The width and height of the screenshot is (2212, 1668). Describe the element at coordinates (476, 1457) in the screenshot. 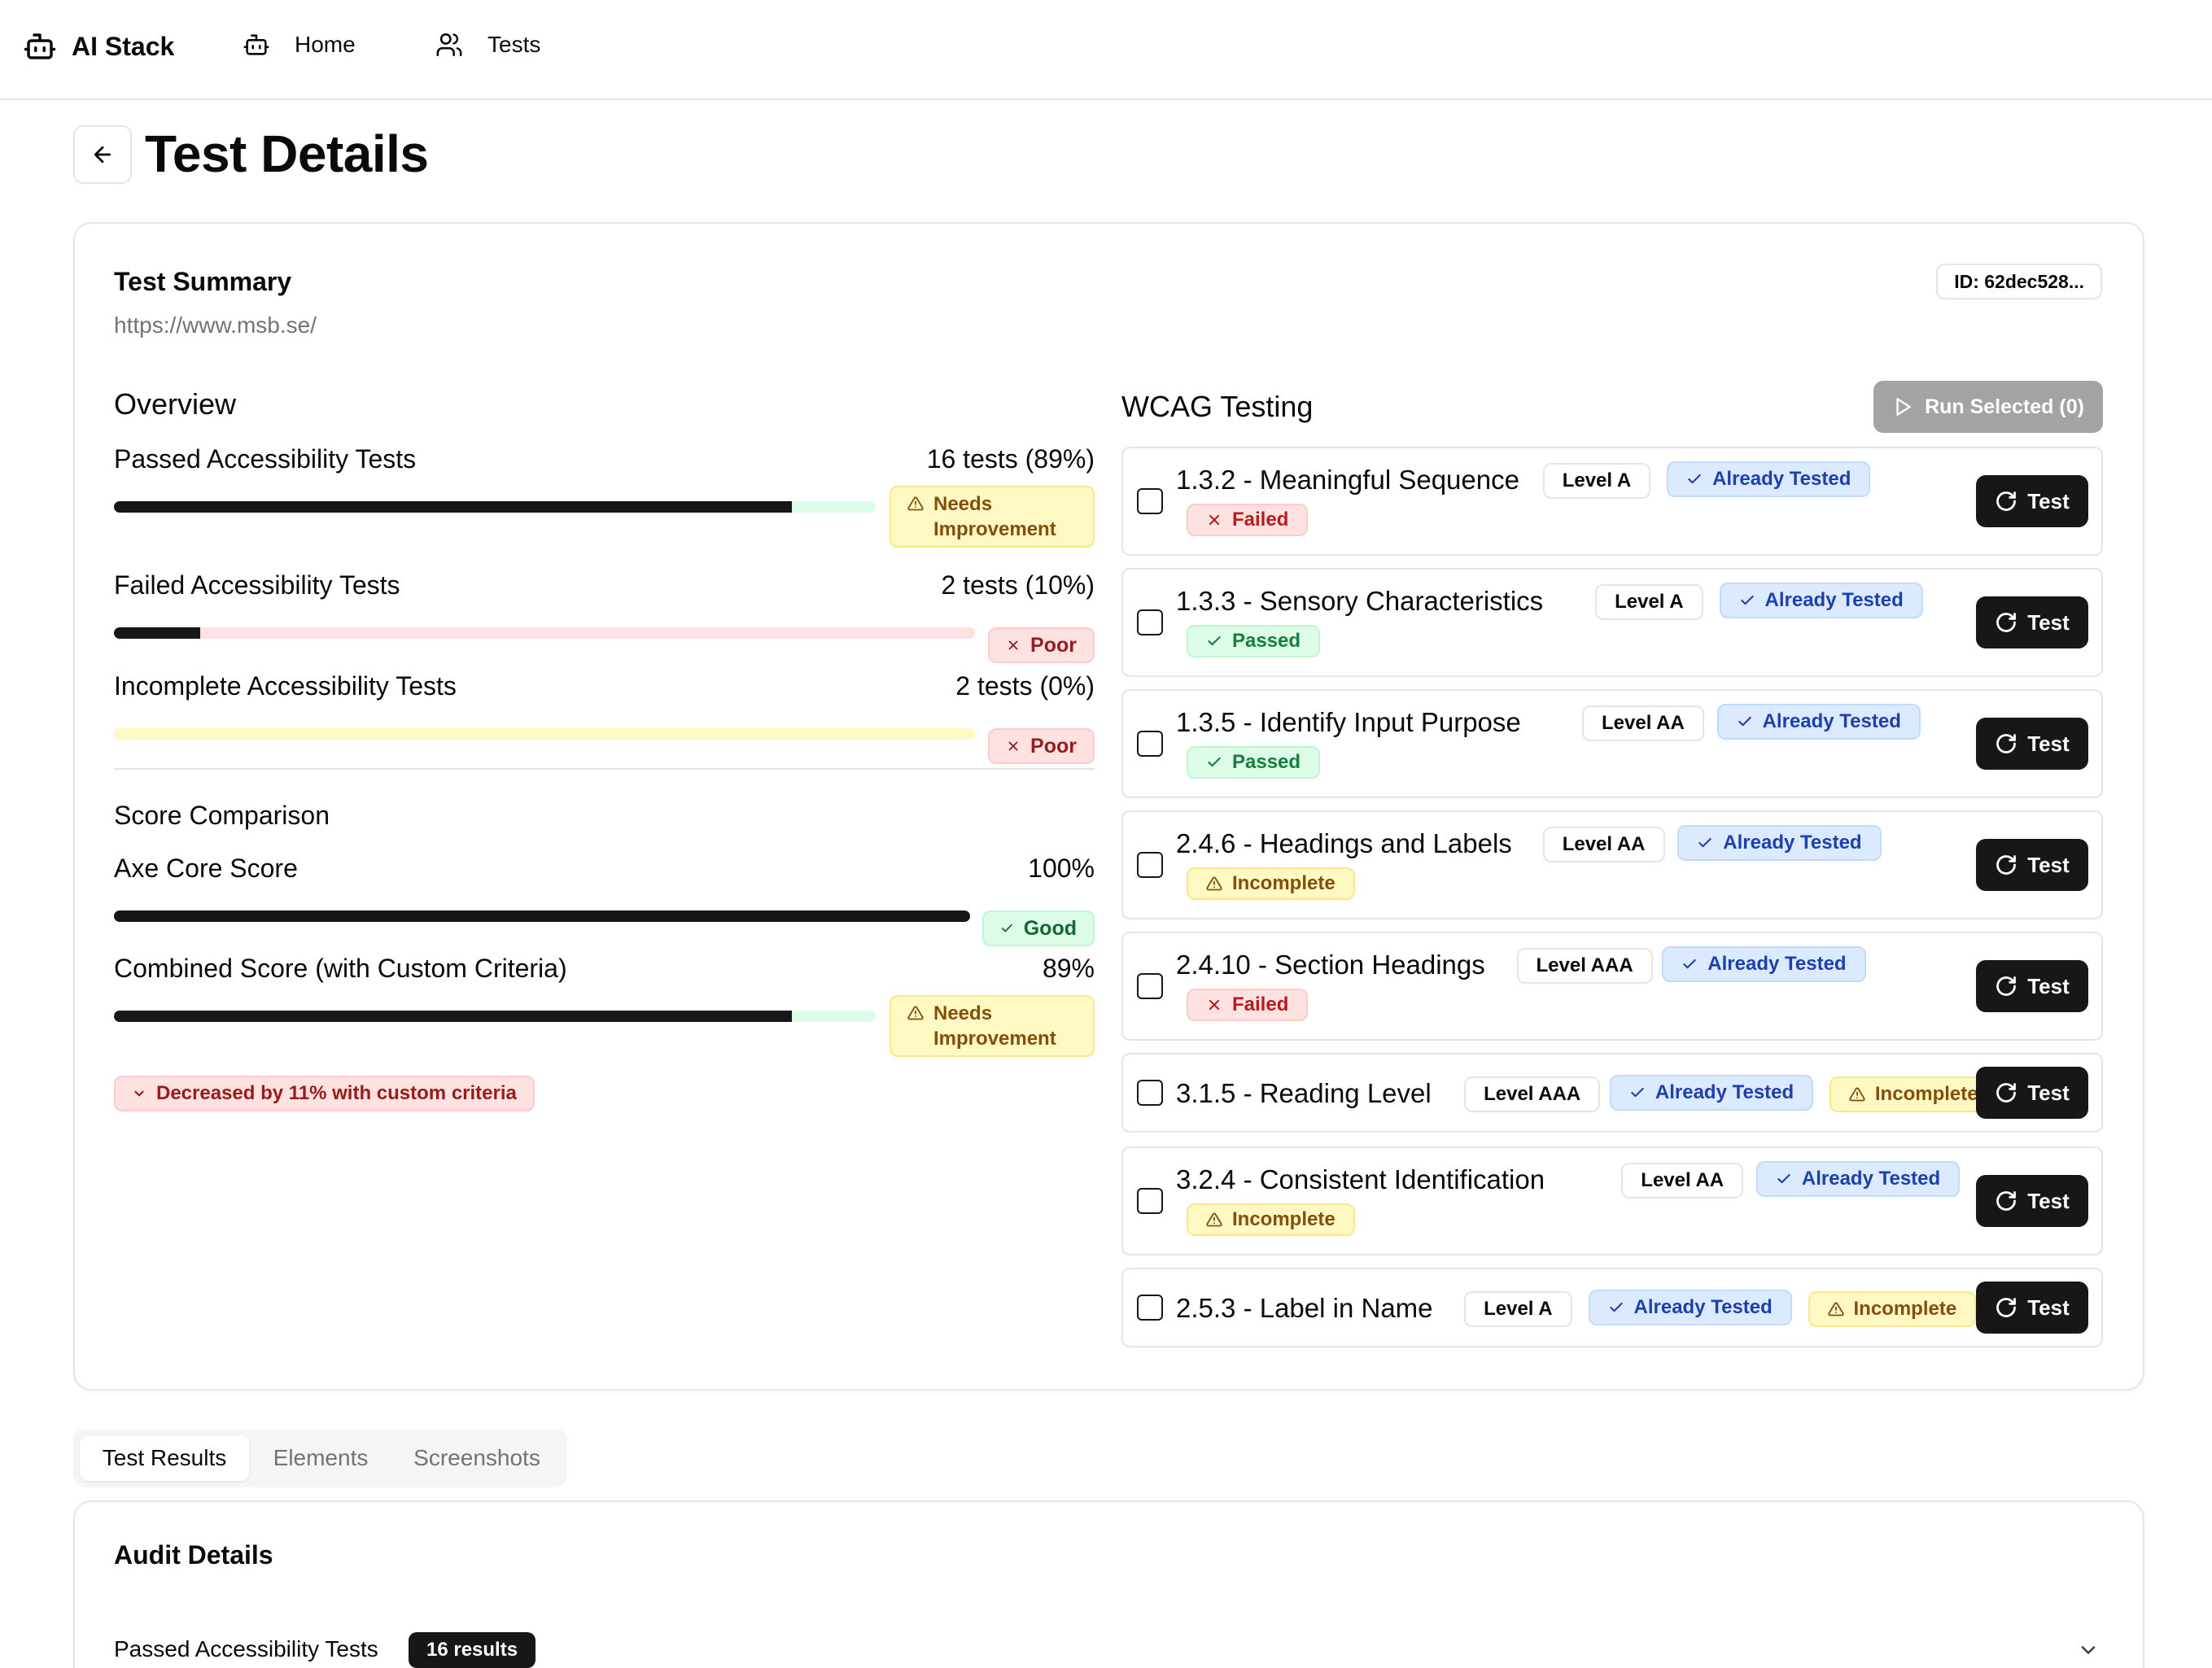

I see `tab-screenshots: Screenshots` at that location.